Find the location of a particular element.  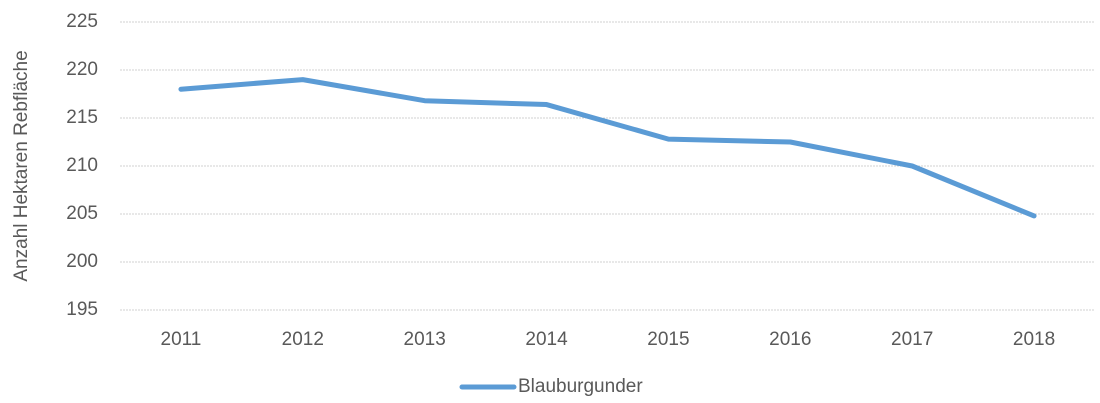

legend-label: Blauburgunder is located at coordinates (580, 386).